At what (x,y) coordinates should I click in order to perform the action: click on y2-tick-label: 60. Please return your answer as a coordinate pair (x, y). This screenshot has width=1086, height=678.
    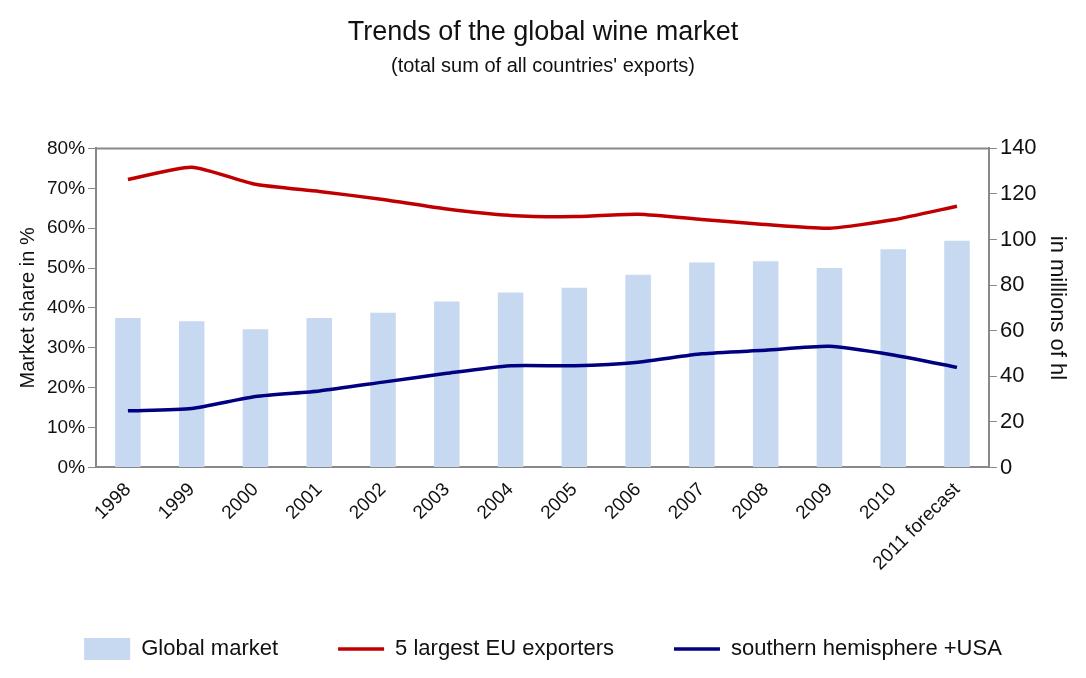
    Looking at the image, I should click on (1012, 329).